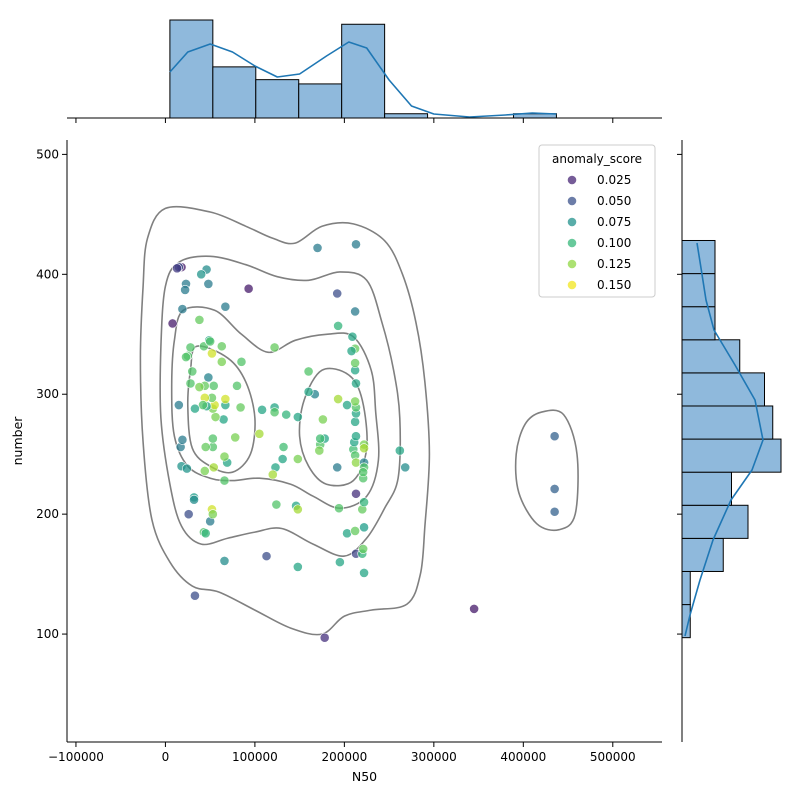  Describe the element at coordinates (17, 441) in the screenshot. I see `y-axis-label: number` at that location.